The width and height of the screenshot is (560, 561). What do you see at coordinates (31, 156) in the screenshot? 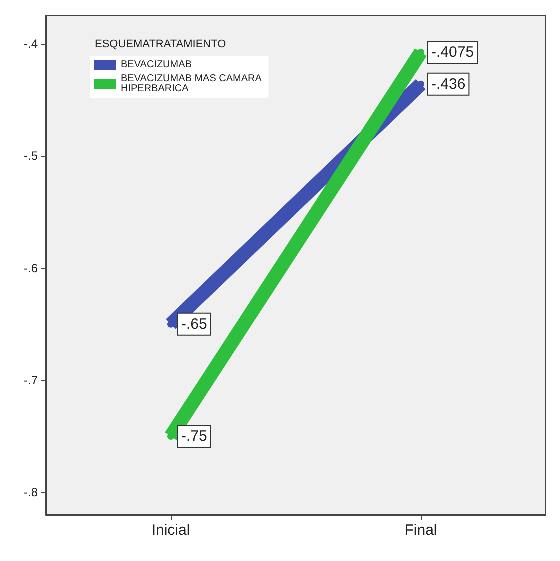
I see `y-tick-label: -.5` at bounding box center [31, 156].